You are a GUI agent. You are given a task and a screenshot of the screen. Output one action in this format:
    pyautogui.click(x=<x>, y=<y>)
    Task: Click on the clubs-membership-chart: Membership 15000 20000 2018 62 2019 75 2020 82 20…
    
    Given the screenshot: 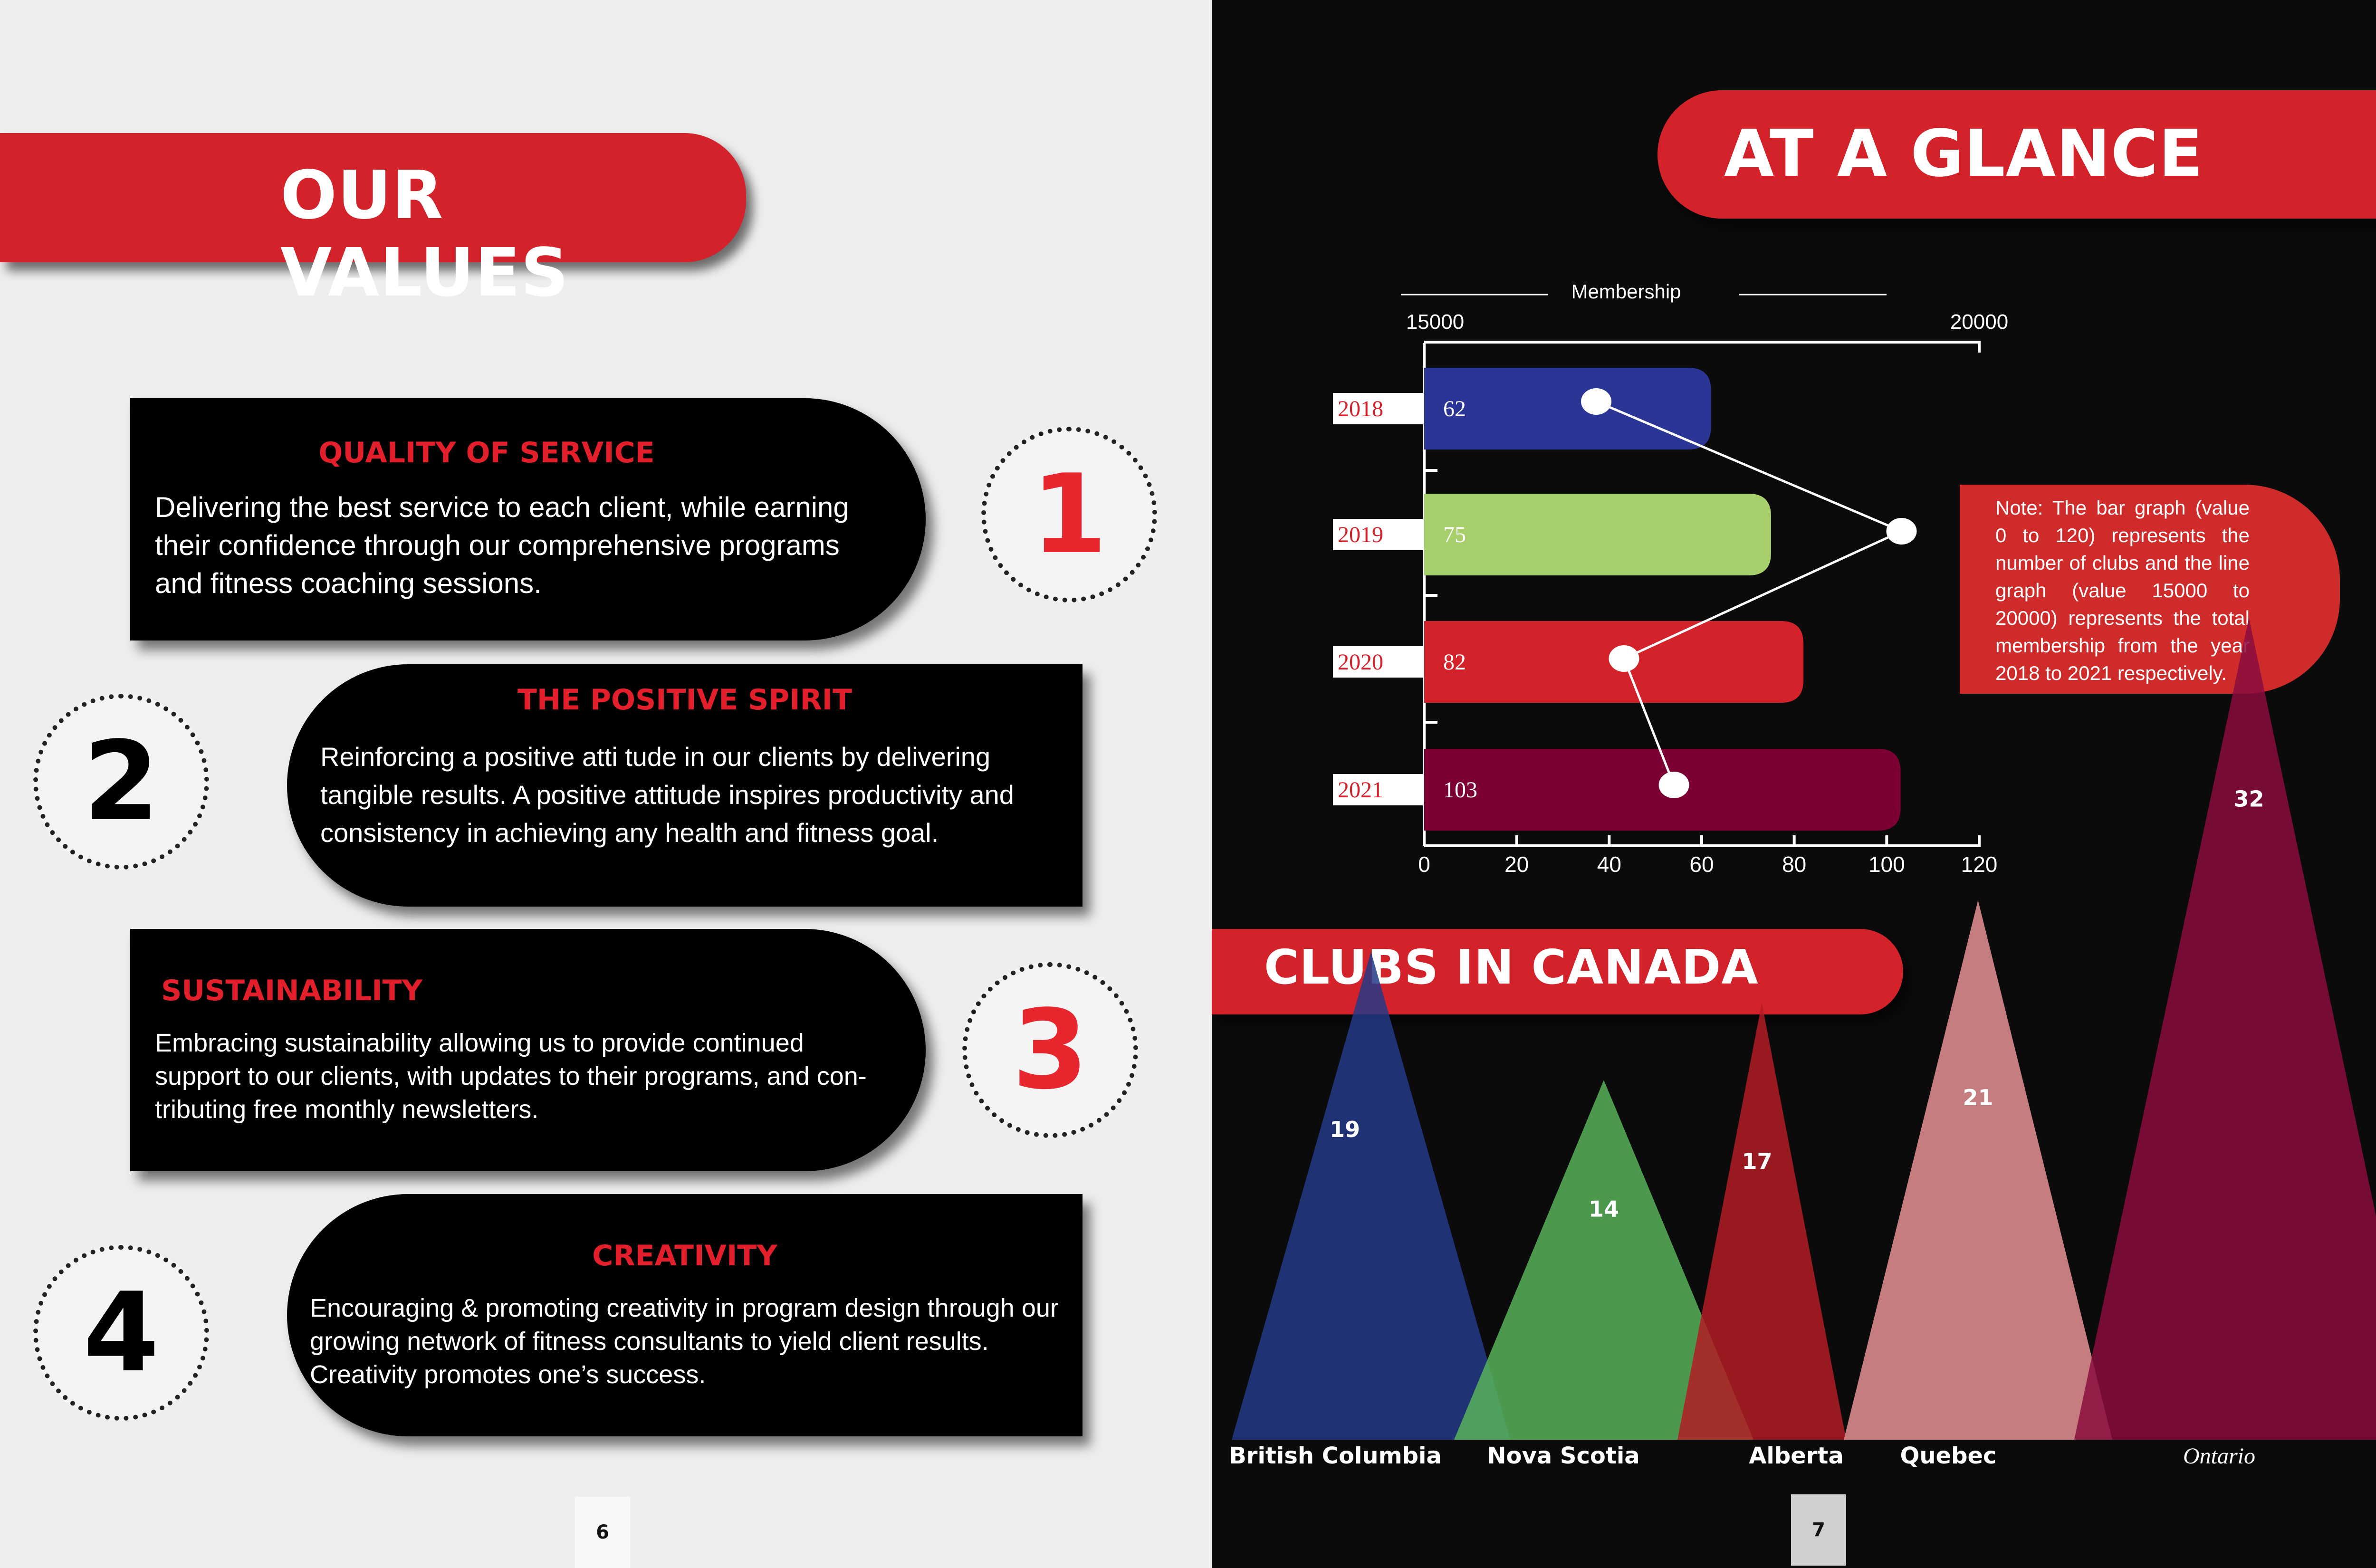 What is the action you would take?
    pyautogui.click(x=1670, y=578)
    